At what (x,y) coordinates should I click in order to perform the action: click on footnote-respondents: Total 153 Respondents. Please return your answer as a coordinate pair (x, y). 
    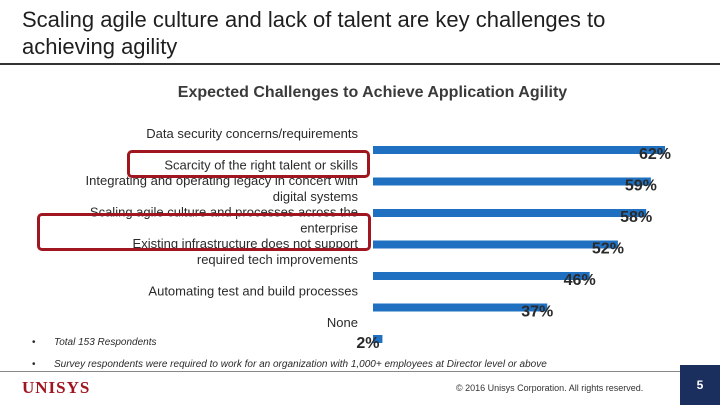
    Looking at the image, I should click on (288, 347).